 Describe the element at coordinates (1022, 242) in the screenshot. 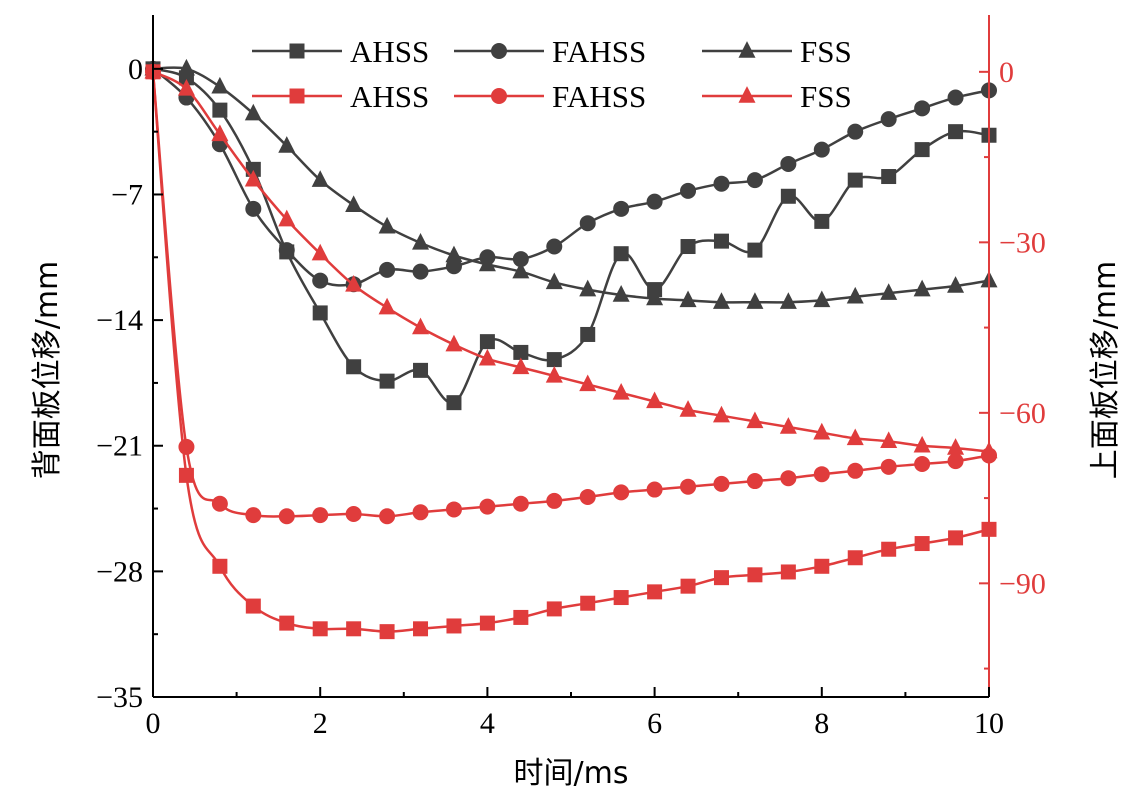

I see `y-right-tick-label: −30` at that location.